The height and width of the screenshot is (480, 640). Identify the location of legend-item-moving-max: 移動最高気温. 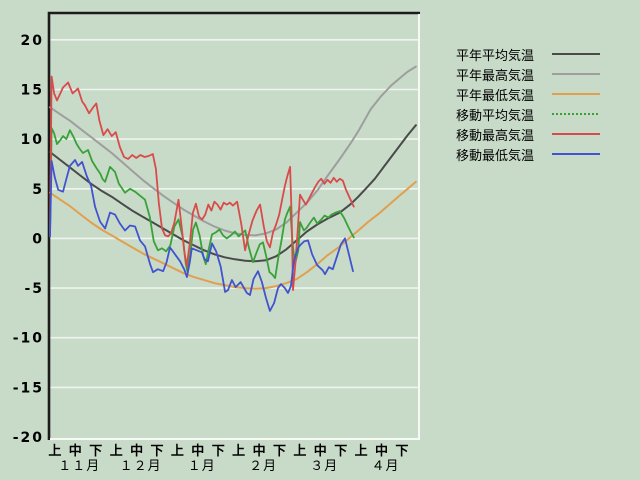
(528, 134).